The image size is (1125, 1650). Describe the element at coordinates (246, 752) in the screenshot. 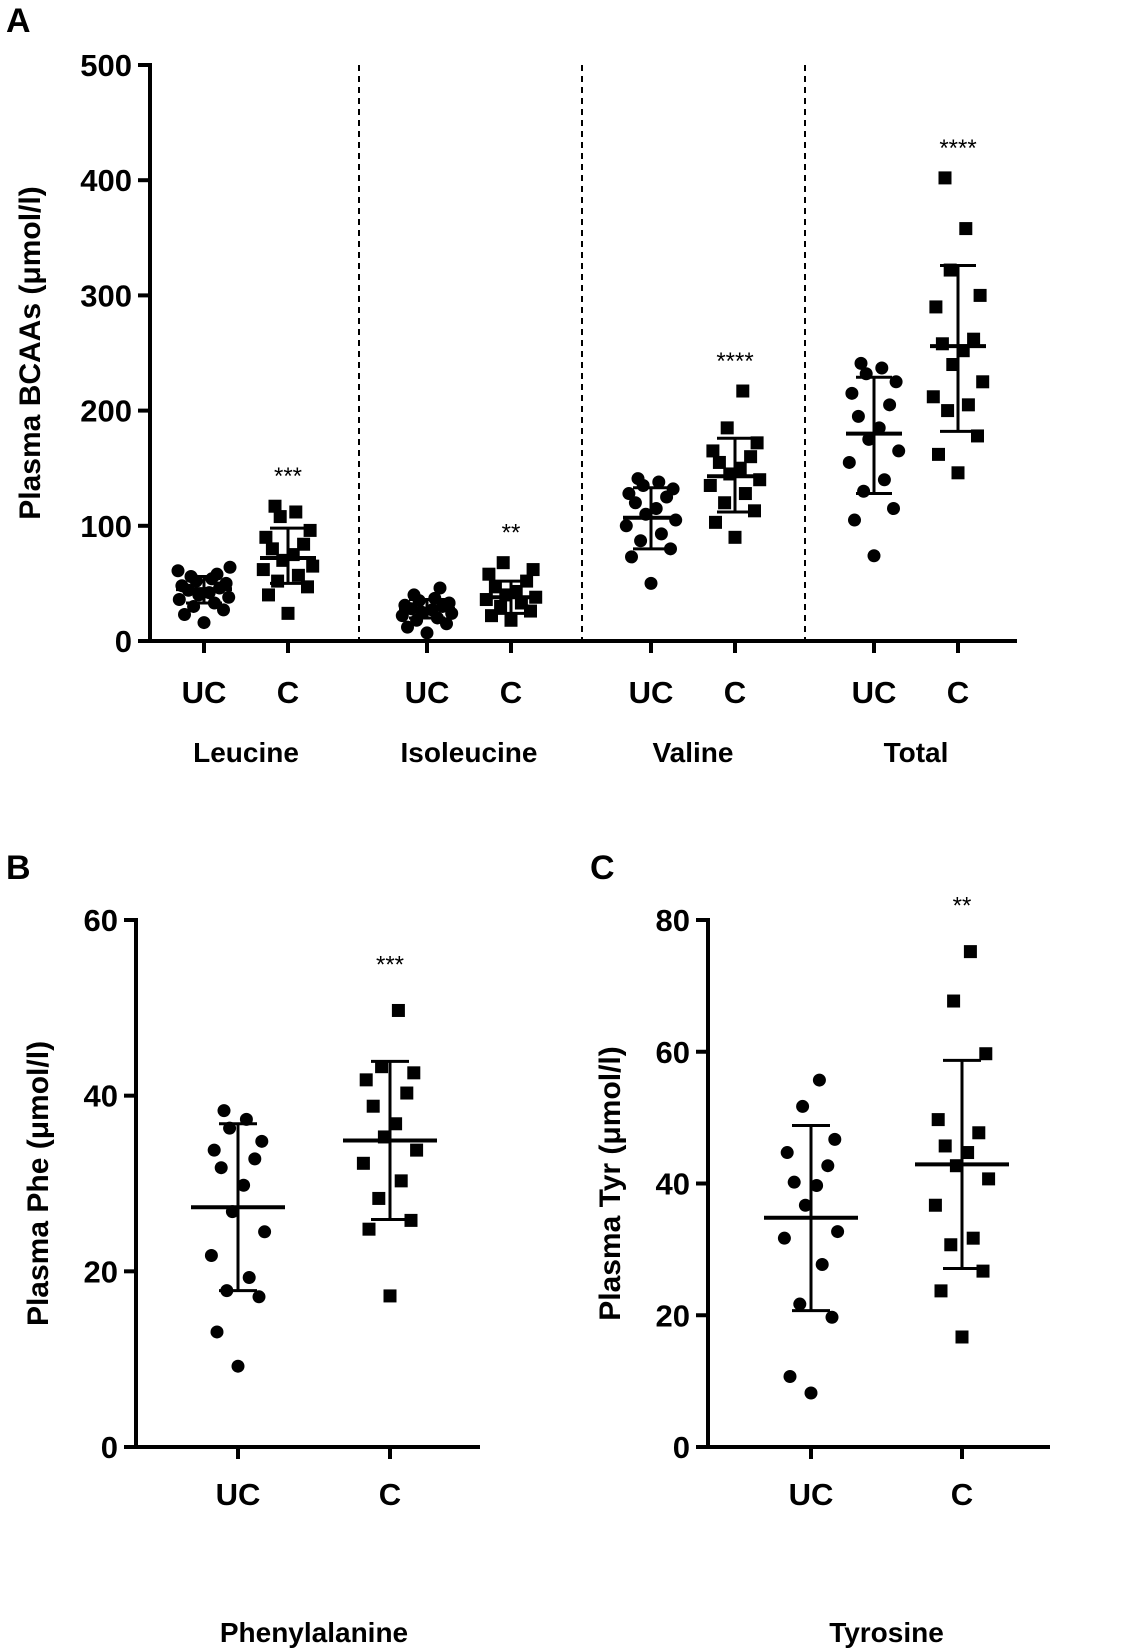

I see `panel-a-leucine-group-label: Leucine` at that location.